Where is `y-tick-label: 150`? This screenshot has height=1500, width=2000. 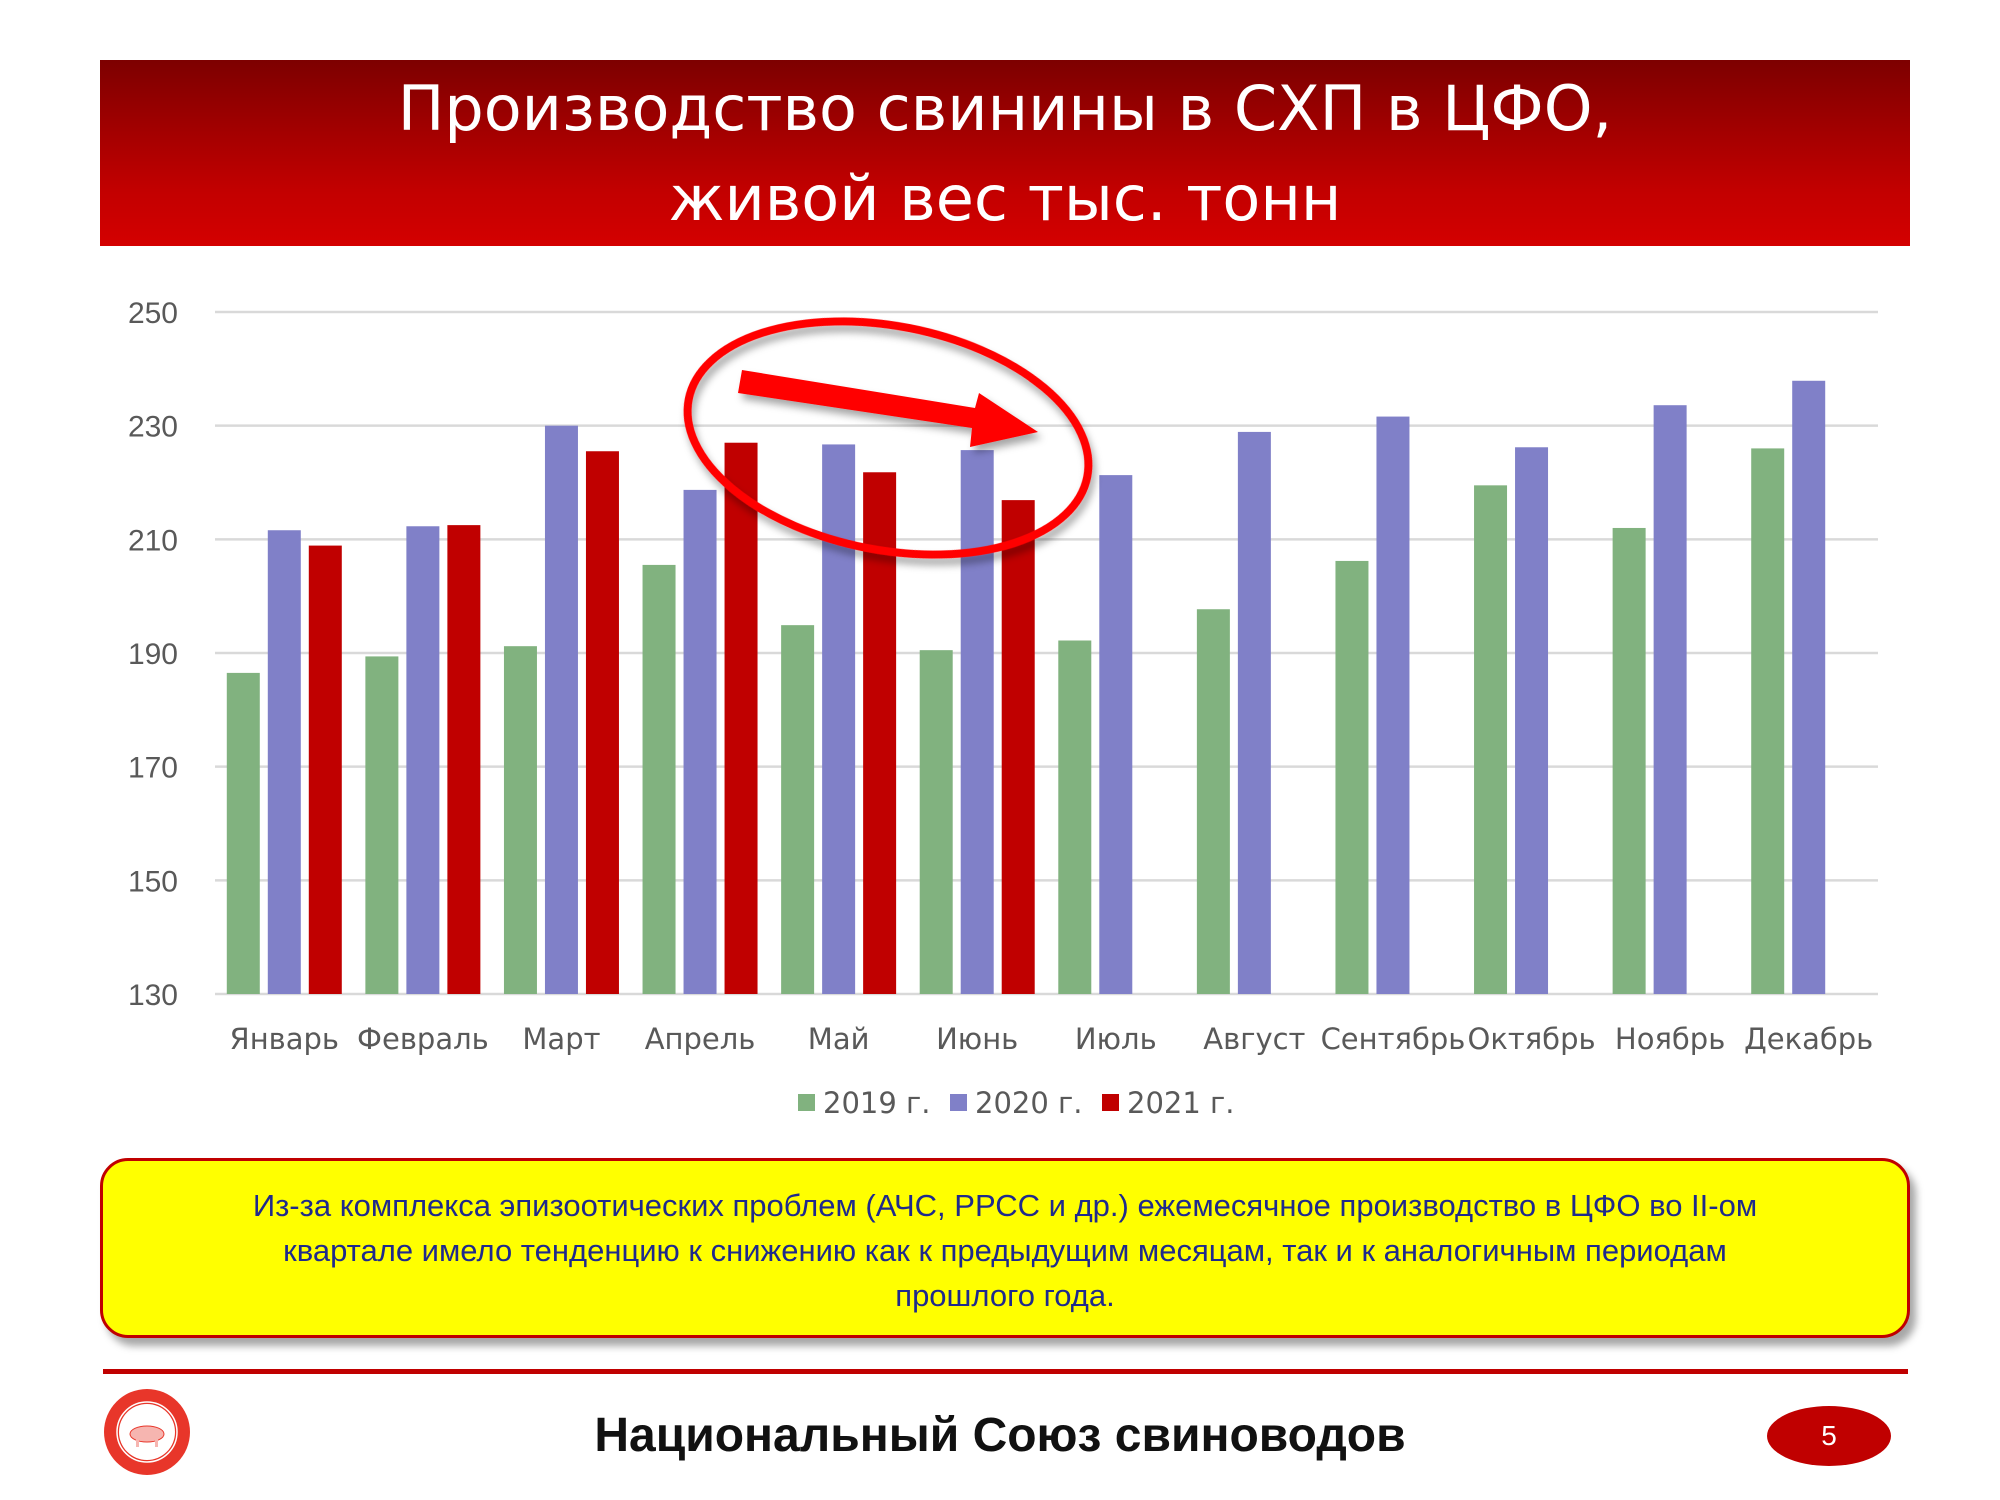 y-tick-label: 150 is located at coordinates (153, 881).